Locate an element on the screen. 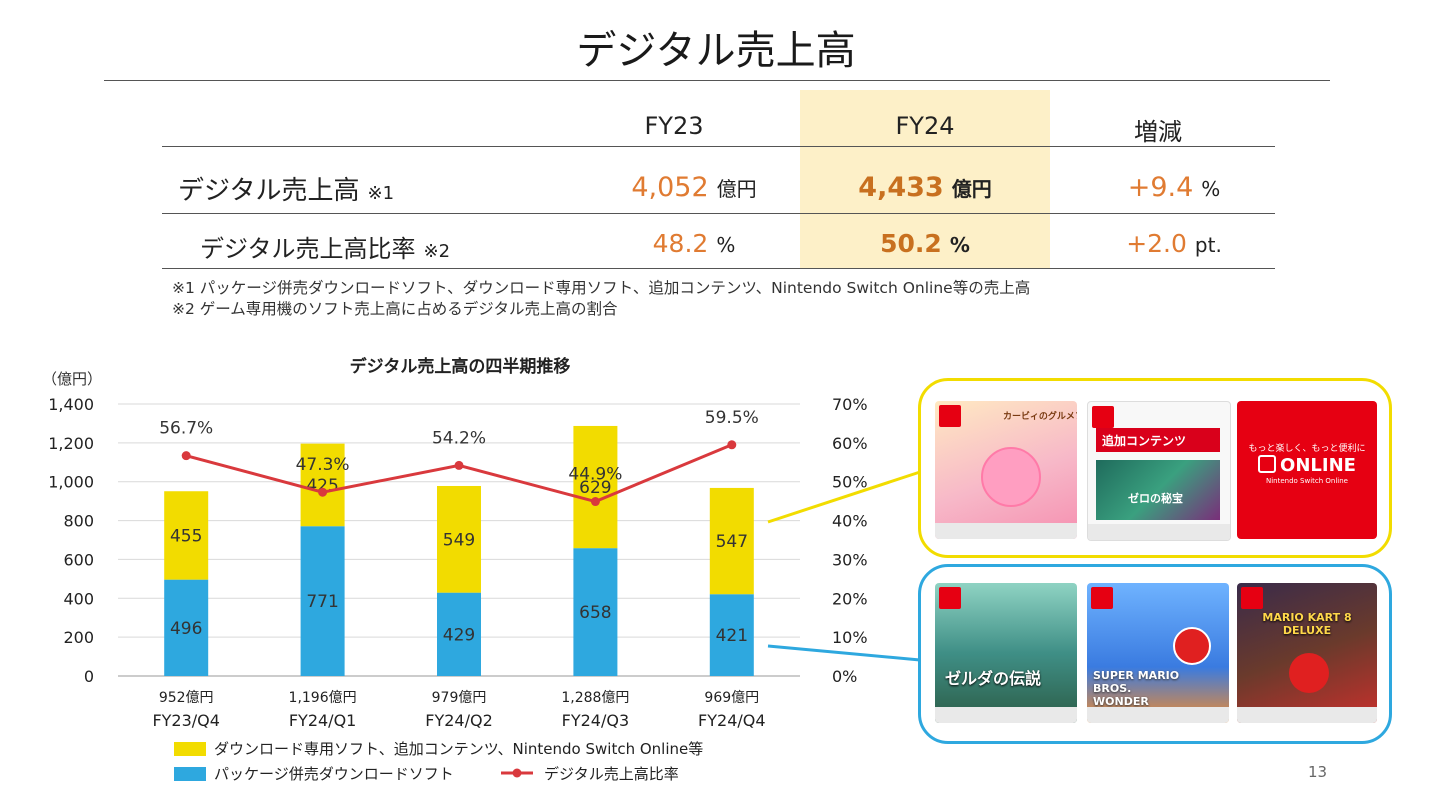 This screenshot has height=803, width=1432. y2-tick-label: 10% is located at coordinates (850, 637).